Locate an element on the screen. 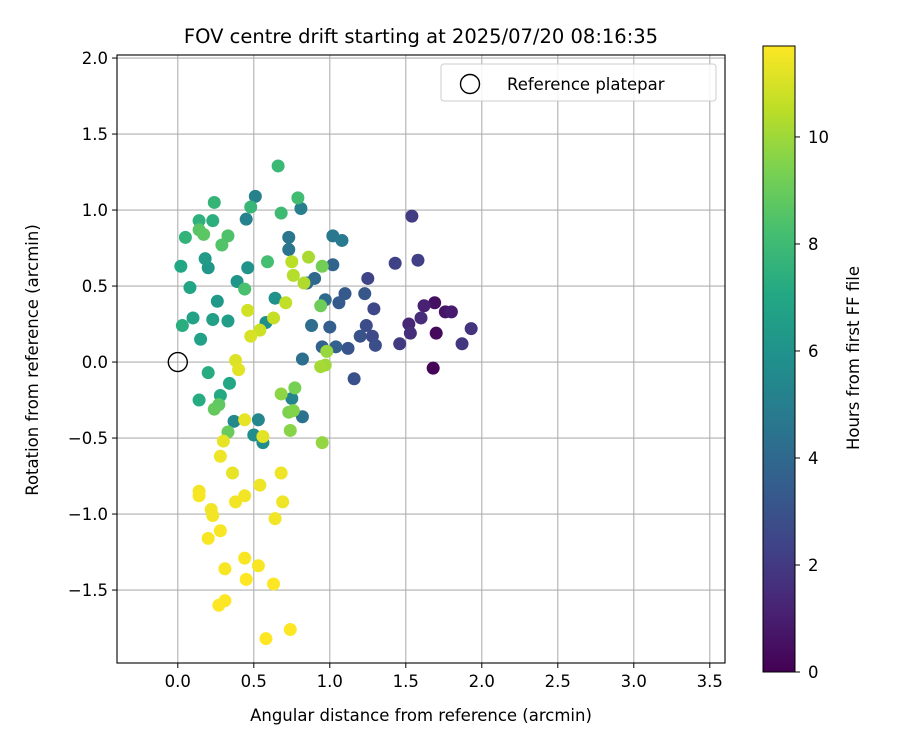 The image size is (900, 750). reference-marker-layer is located at coordinates (178, 362).